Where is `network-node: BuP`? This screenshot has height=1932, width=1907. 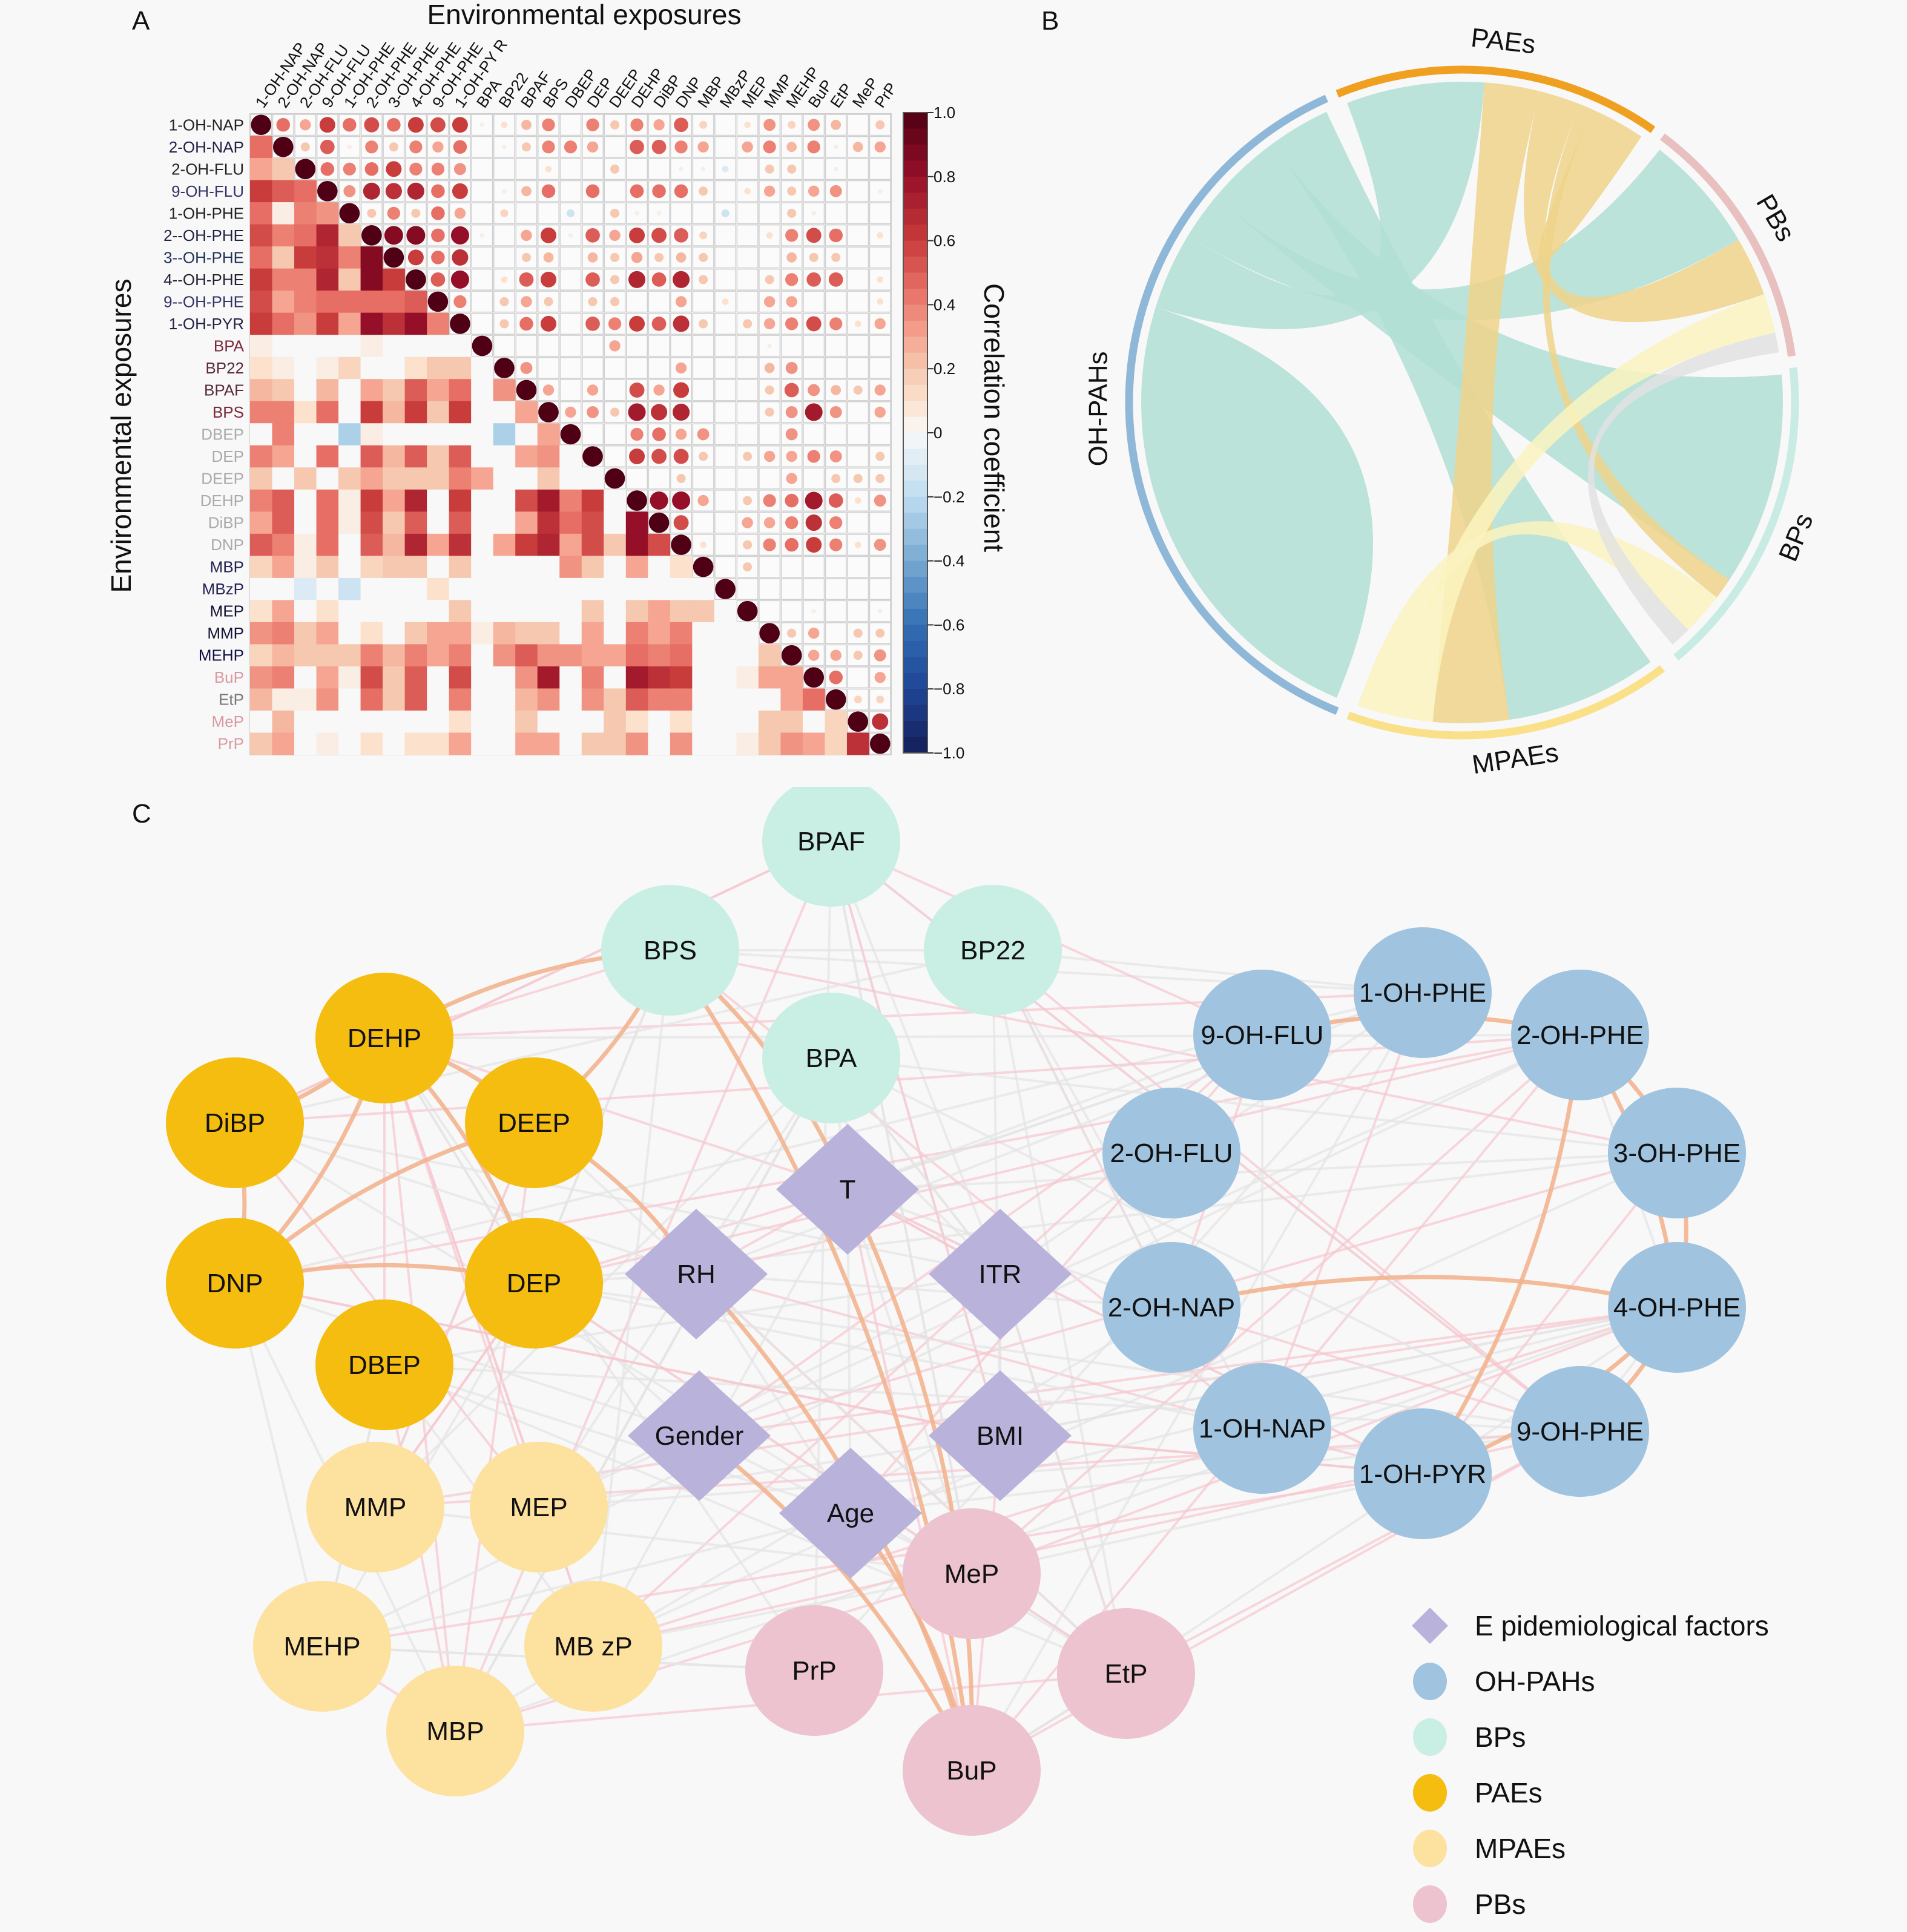 network-node: BuP is located at coordinates (972, 1771).